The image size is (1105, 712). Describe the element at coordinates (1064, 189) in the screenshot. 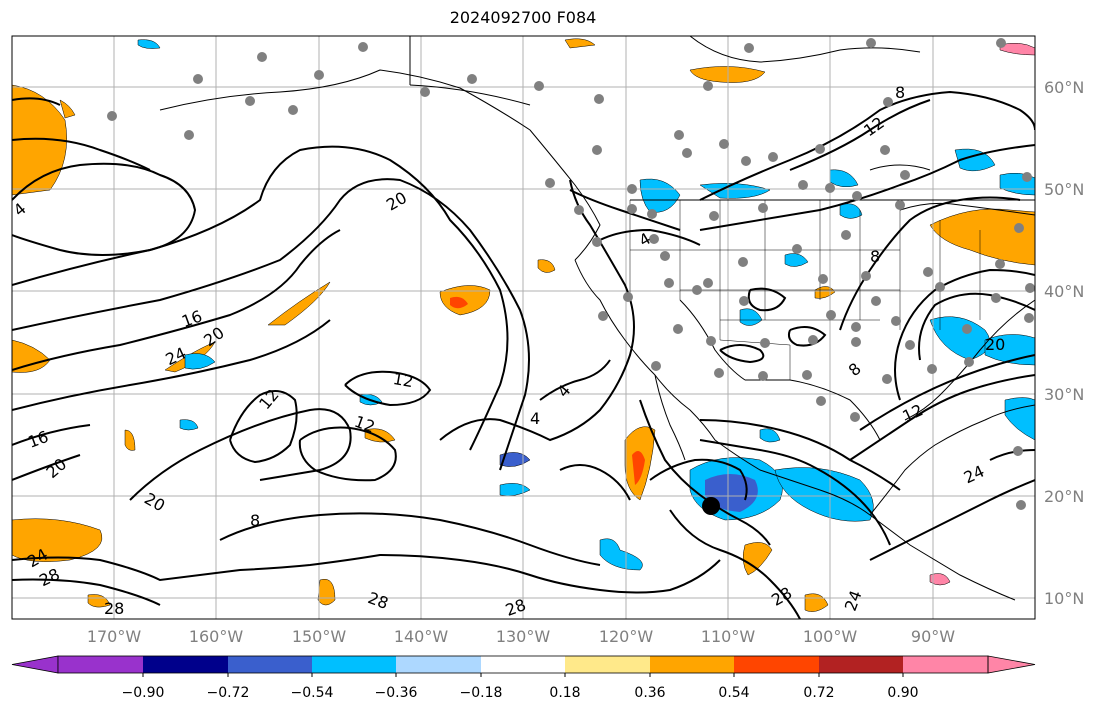

I see `lat-label: 50°N` at that location.